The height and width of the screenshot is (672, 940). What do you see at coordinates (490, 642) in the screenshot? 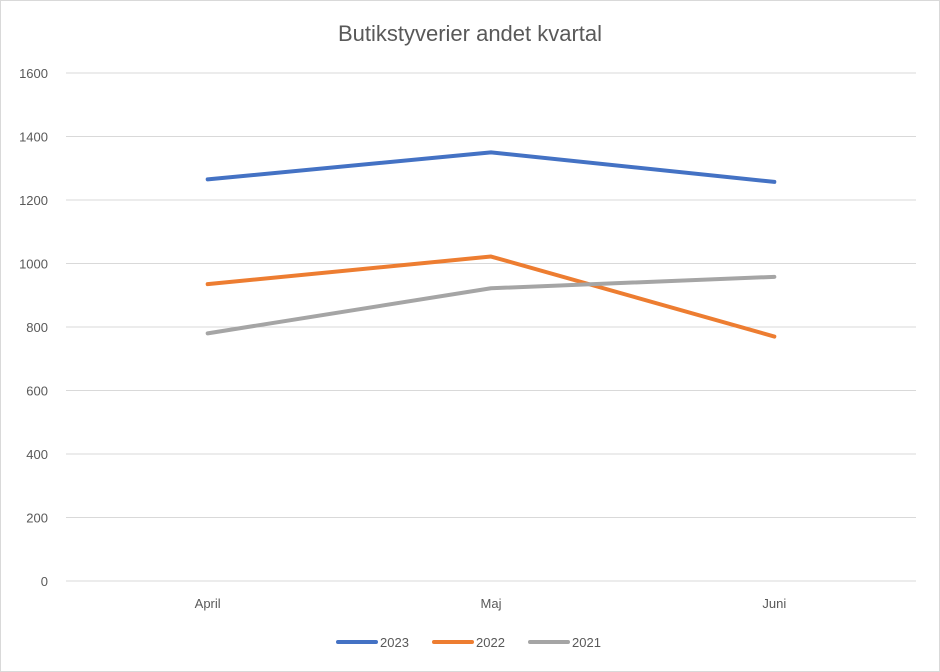
I see `legend-label: 2022` at bounding box center [490, 642].